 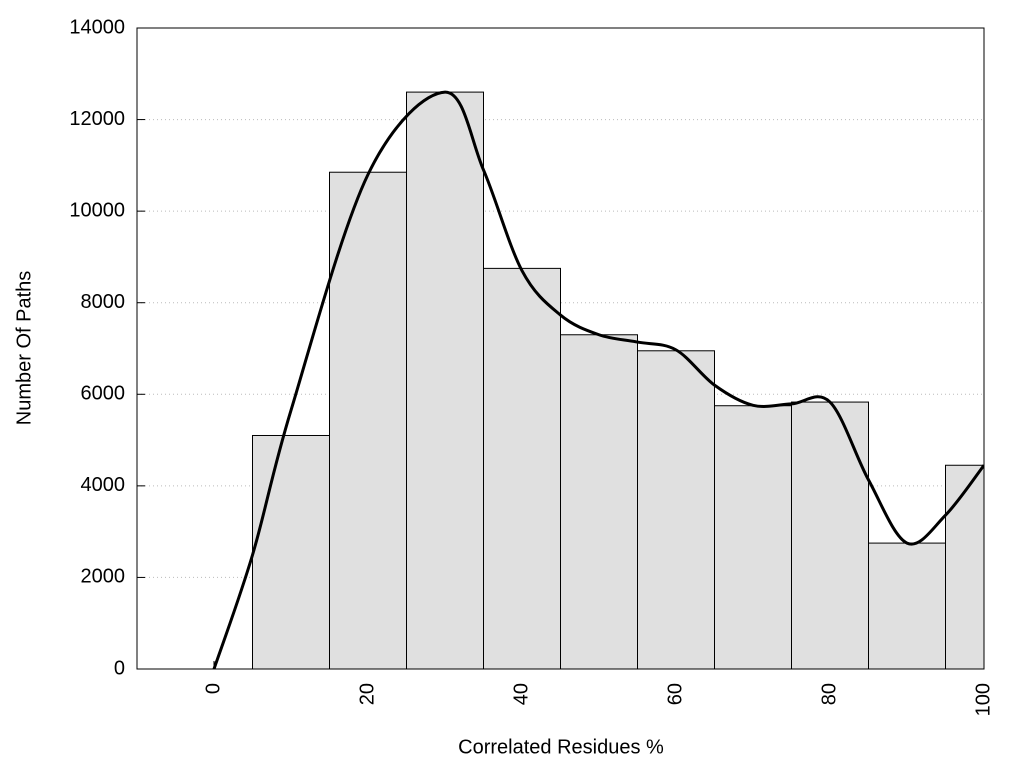 What do you see at coordinates (561, 747) in the screenshot?
I see `x-axis-label: Correlated Residues %` at bounding box center [561, 747].